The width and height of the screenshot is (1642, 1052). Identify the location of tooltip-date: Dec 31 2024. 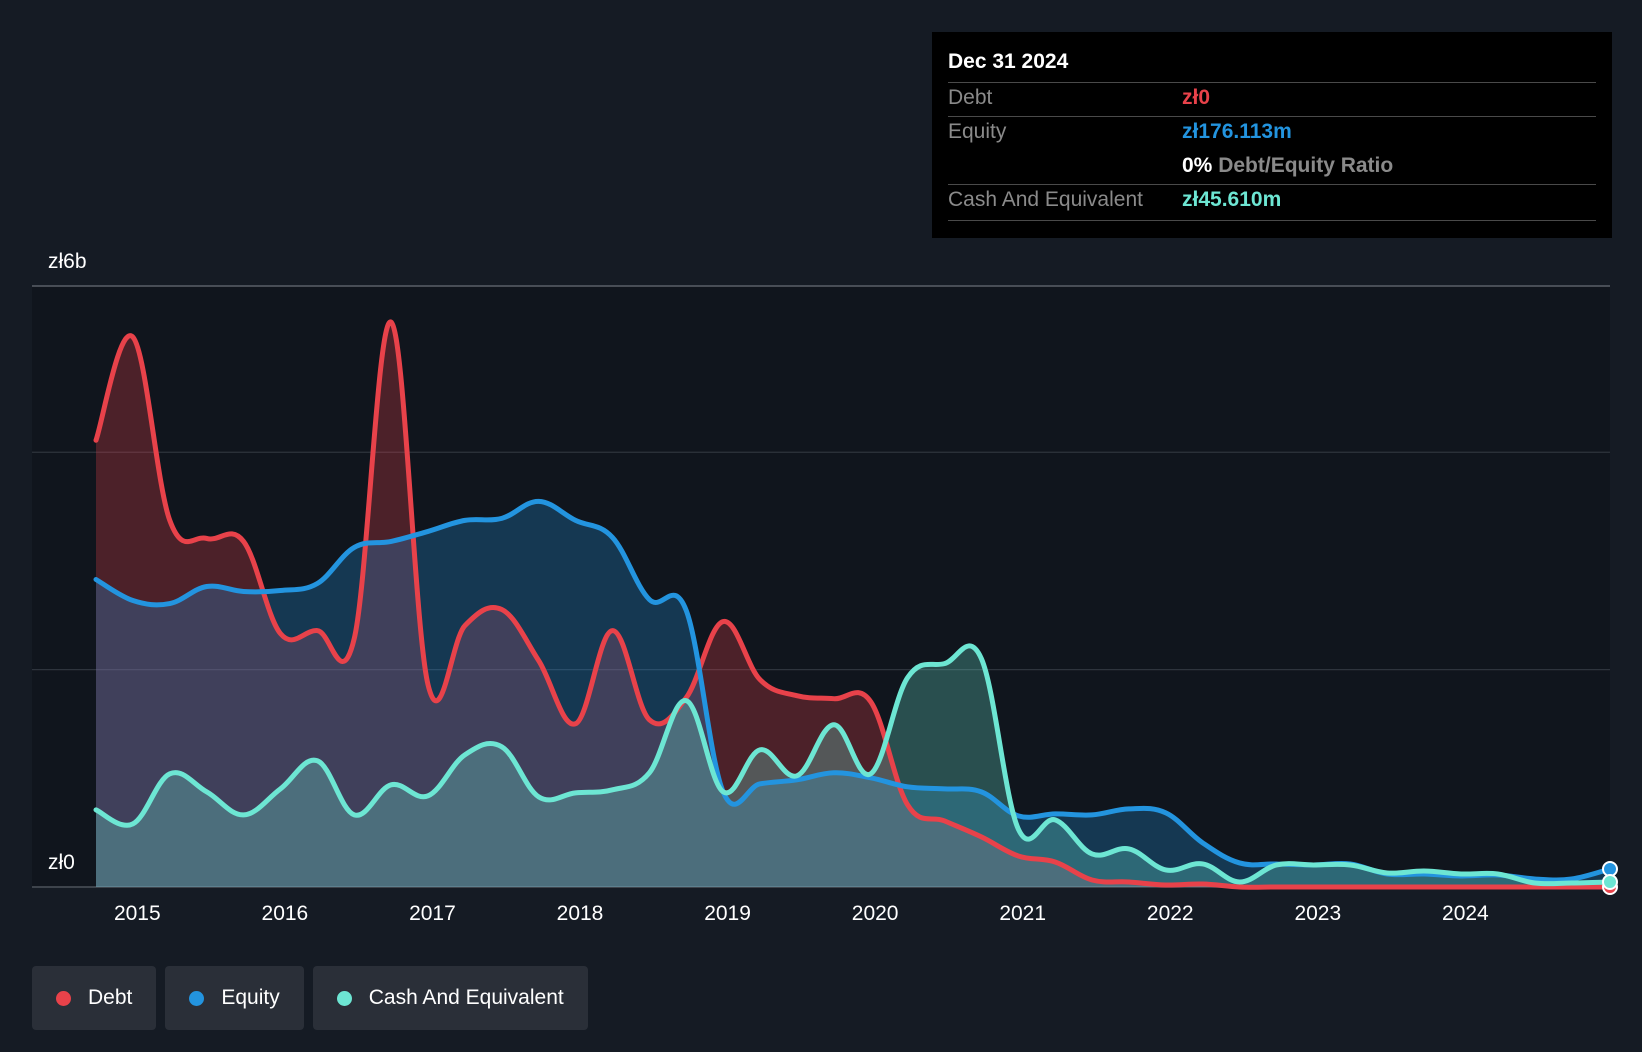
(1008, 61).